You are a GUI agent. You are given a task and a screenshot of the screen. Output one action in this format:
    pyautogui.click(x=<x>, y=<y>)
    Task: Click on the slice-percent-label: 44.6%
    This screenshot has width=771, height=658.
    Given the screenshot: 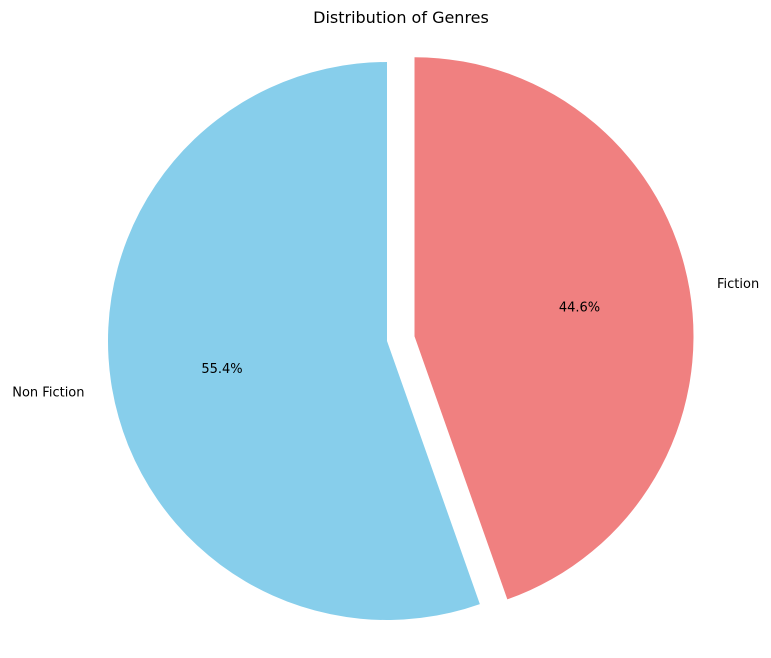 What is the action you would take?
    pyautogui.click(x=579, y=308)
    